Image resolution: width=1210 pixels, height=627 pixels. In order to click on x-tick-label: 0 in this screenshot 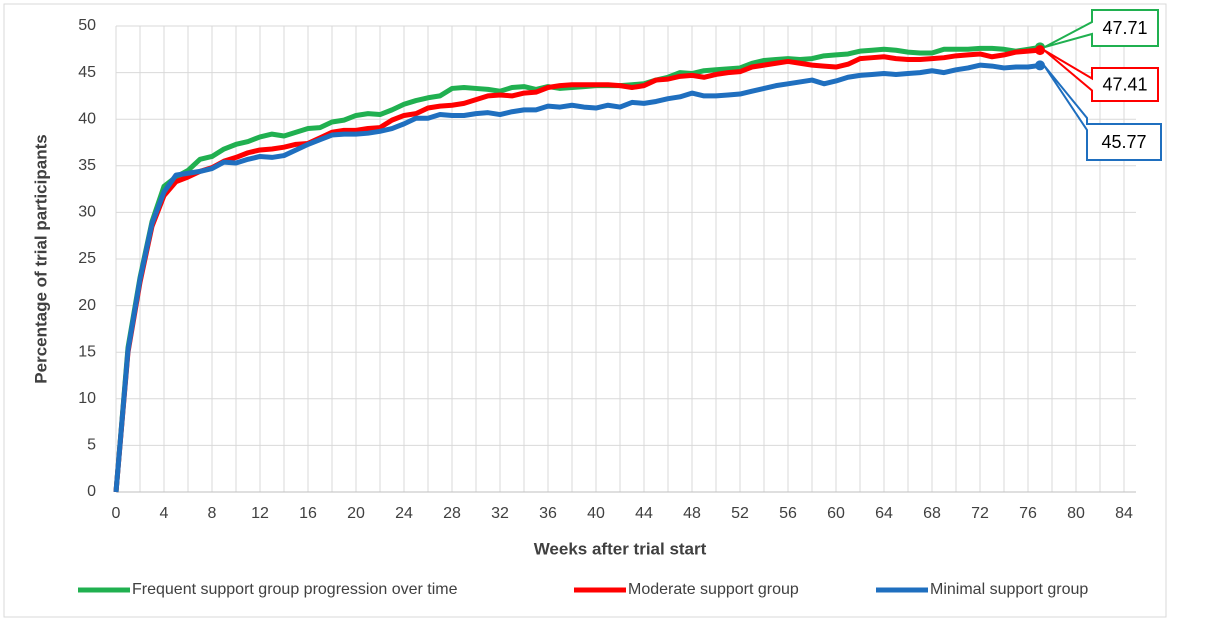, I will do `click(116, 513)`.